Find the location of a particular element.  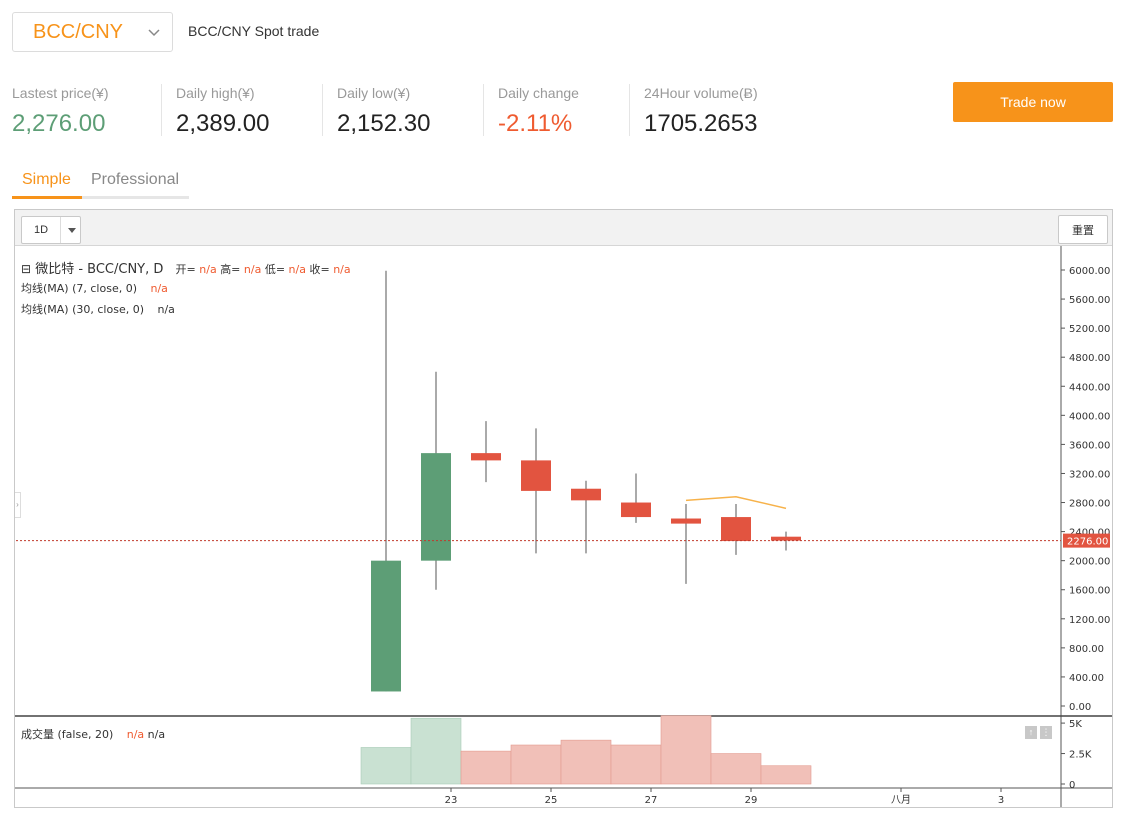

stat-daily-high: Daily high(¥) 2,389.00 is located at coordinates (242, 110).